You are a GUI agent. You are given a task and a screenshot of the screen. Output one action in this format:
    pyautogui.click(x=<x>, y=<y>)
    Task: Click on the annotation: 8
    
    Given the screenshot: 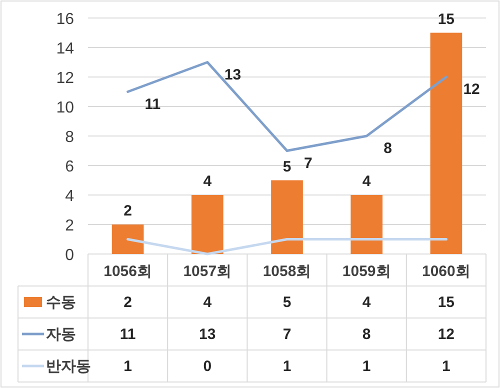 What is the action you would take?
    pyautogui.click(x=388, y=148)
    